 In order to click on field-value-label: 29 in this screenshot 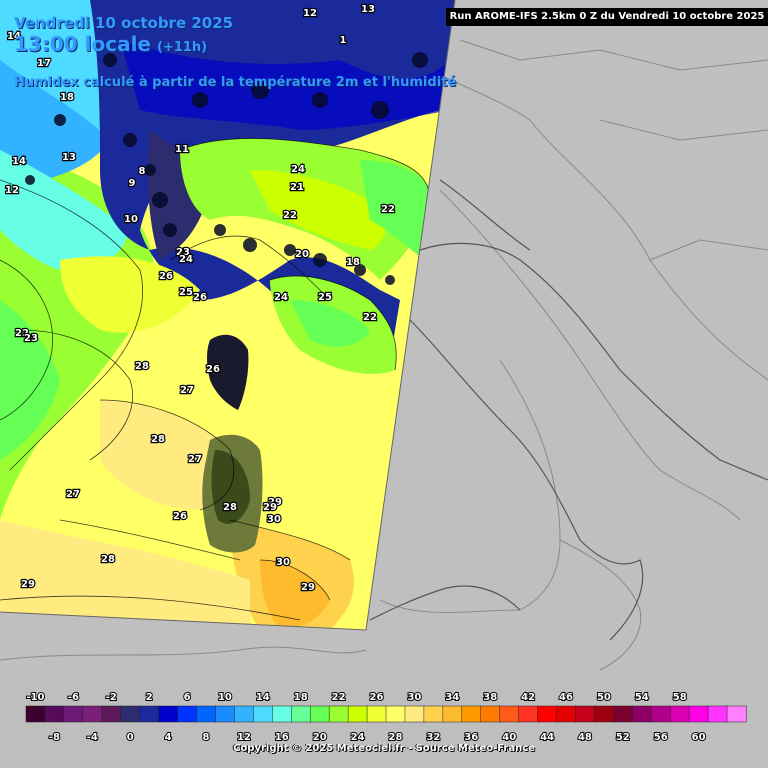, I will do `click(275, 502)`.